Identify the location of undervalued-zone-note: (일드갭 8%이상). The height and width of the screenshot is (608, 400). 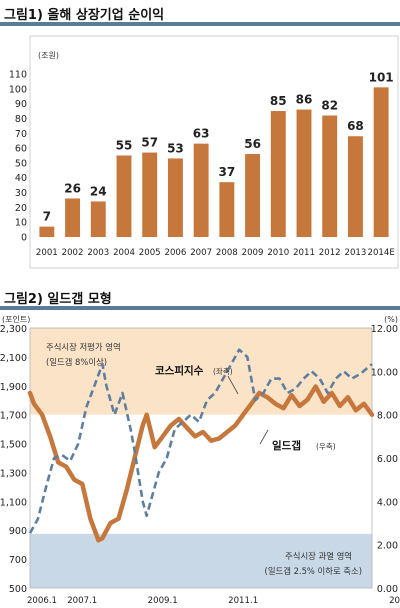
(76, 362).